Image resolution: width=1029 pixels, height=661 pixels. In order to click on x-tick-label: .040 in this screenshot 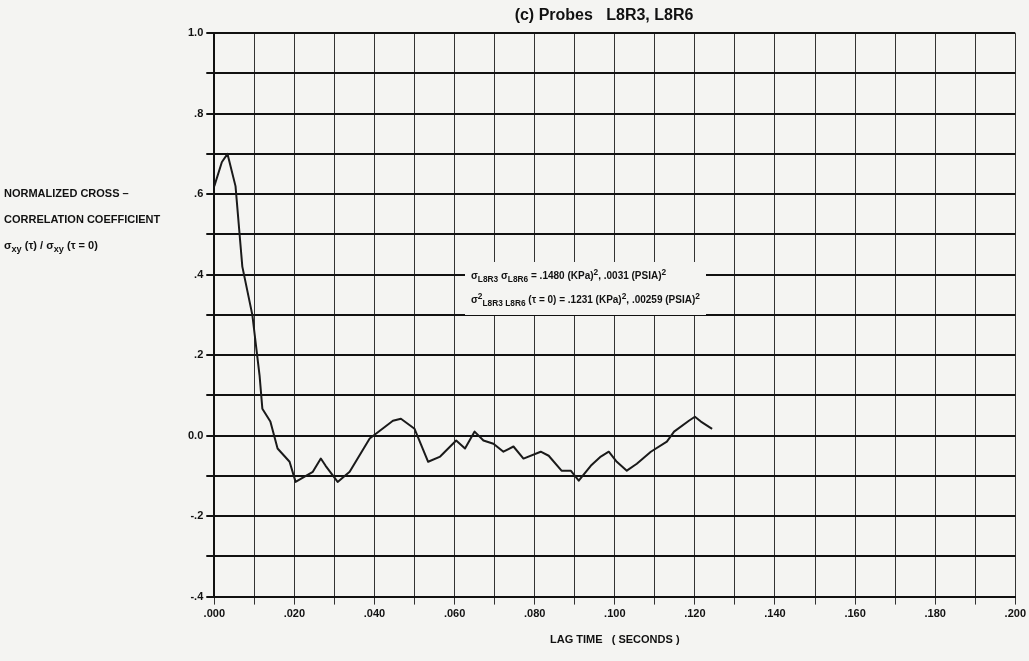, I will do `click(374, 613)`.